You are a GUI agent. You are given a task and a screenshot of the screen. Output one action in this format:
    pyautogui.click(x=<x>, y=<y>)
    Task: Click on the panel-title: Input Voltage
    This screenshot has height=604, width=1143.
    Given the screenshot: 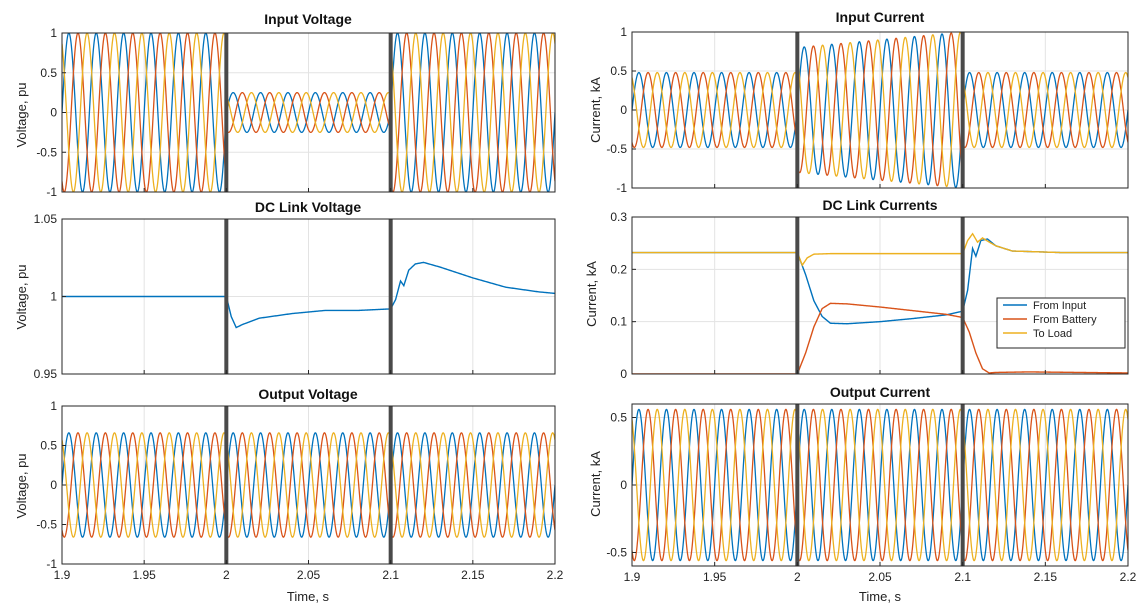 What is the action you would take?
    pyautogui.click(x=308, y=19)
    